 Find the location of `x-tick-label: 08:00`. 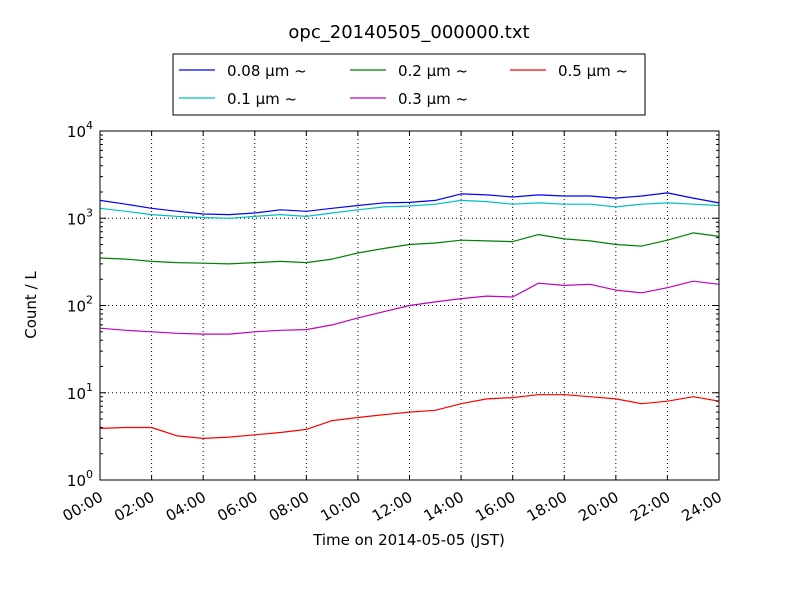

x-tick-label: 08:00 is located at coordinates (289, 506).